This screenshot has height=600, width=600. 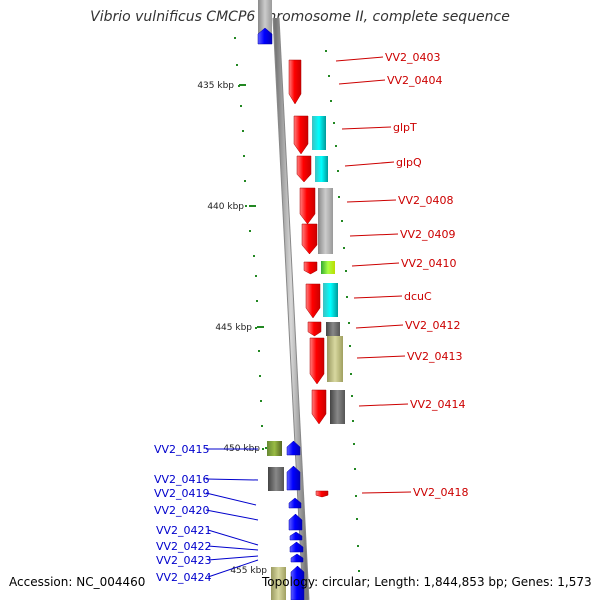 I want to click on backbone-line-highlight, so click(x=291, y=308).